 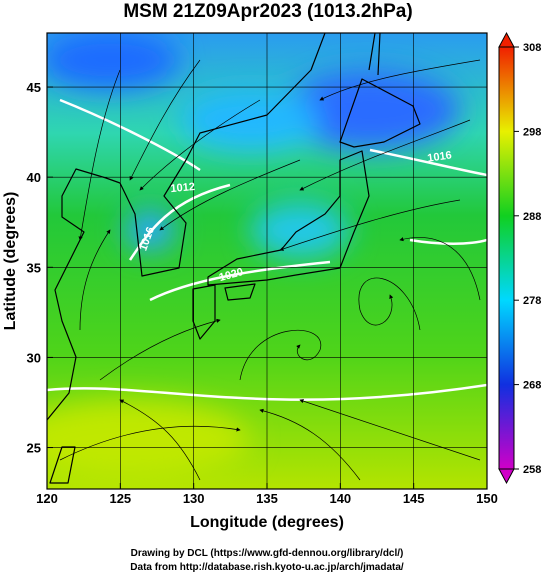 What do you see at coordinates (532, 386) in the screenshot?
I see `colorbar-tick-label: 268` at bounding box center [532, 386].